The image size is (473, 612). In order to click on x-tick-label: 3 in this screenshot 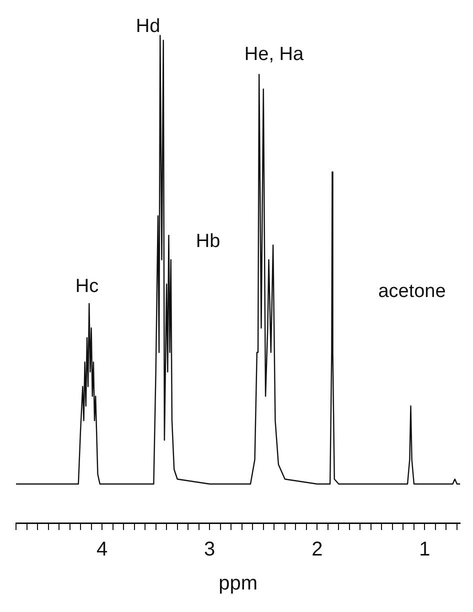, I will do `click(210, 549)`.